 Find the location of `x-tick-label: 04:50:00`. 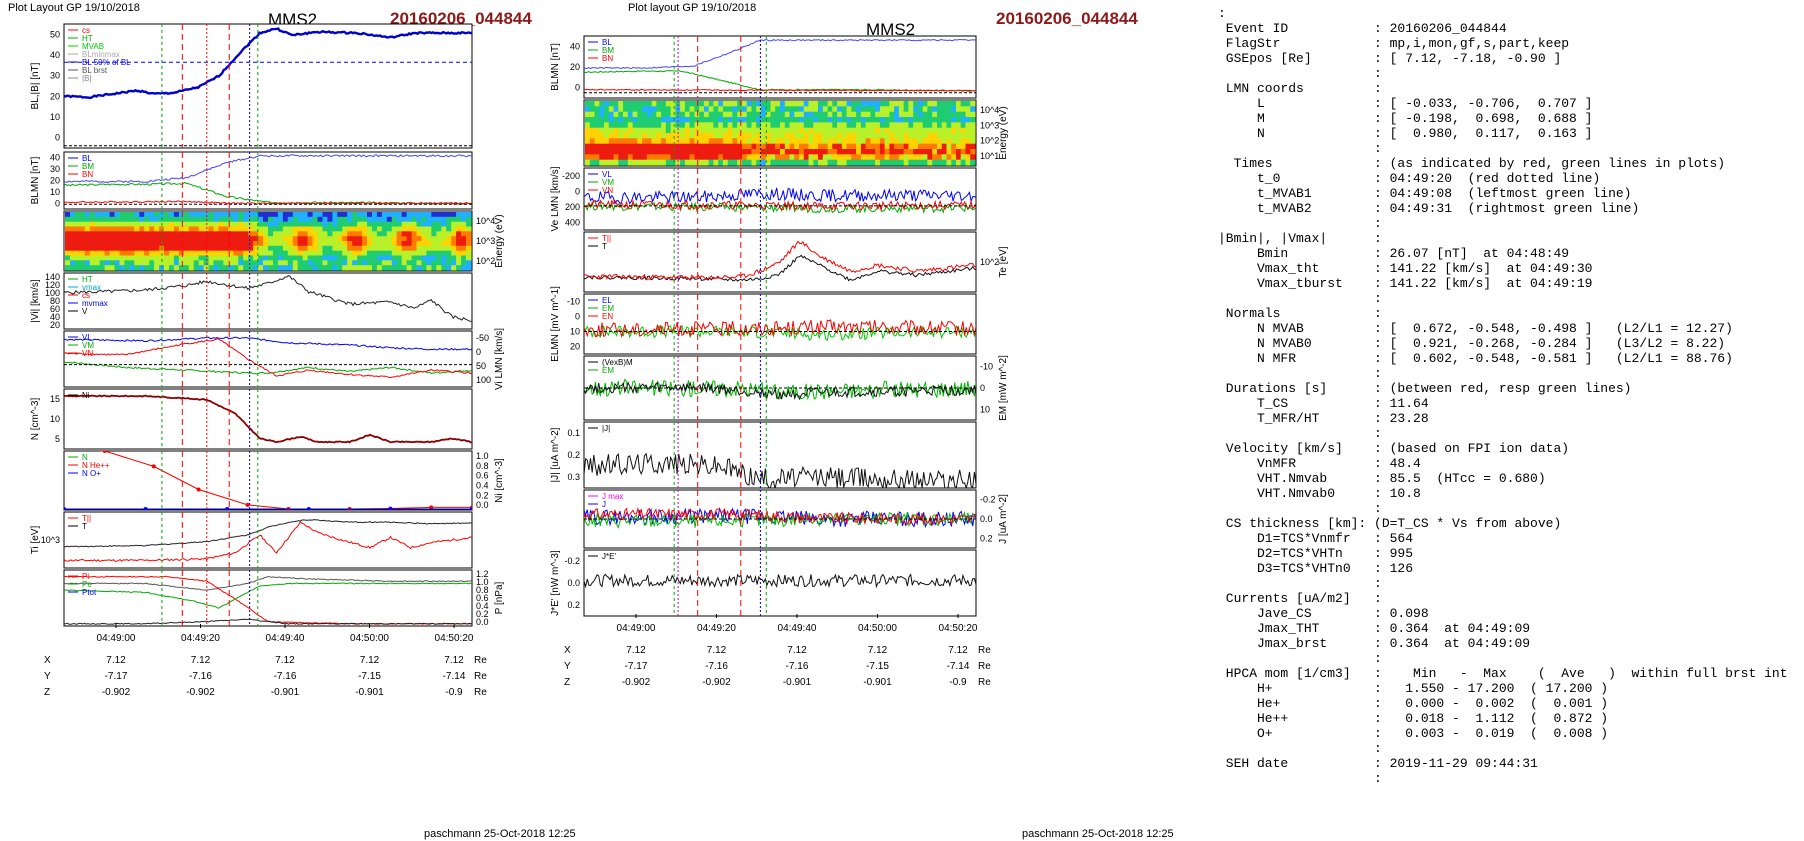

x-tick-label: 04:50:00 is located at coordinates (877, 628).